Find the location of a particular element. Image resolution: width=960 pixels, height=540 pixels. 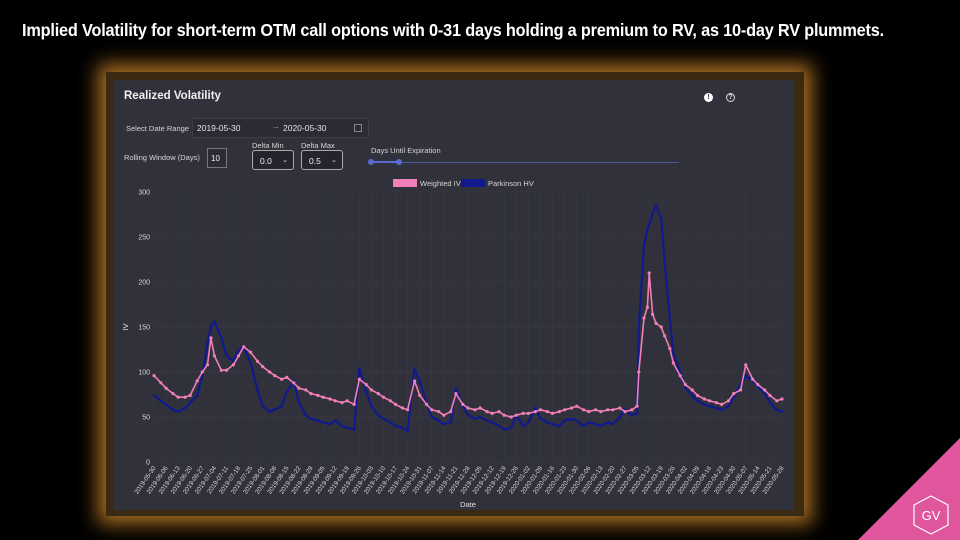

gv-logo-text: GV is located at coordinates (931, 515).